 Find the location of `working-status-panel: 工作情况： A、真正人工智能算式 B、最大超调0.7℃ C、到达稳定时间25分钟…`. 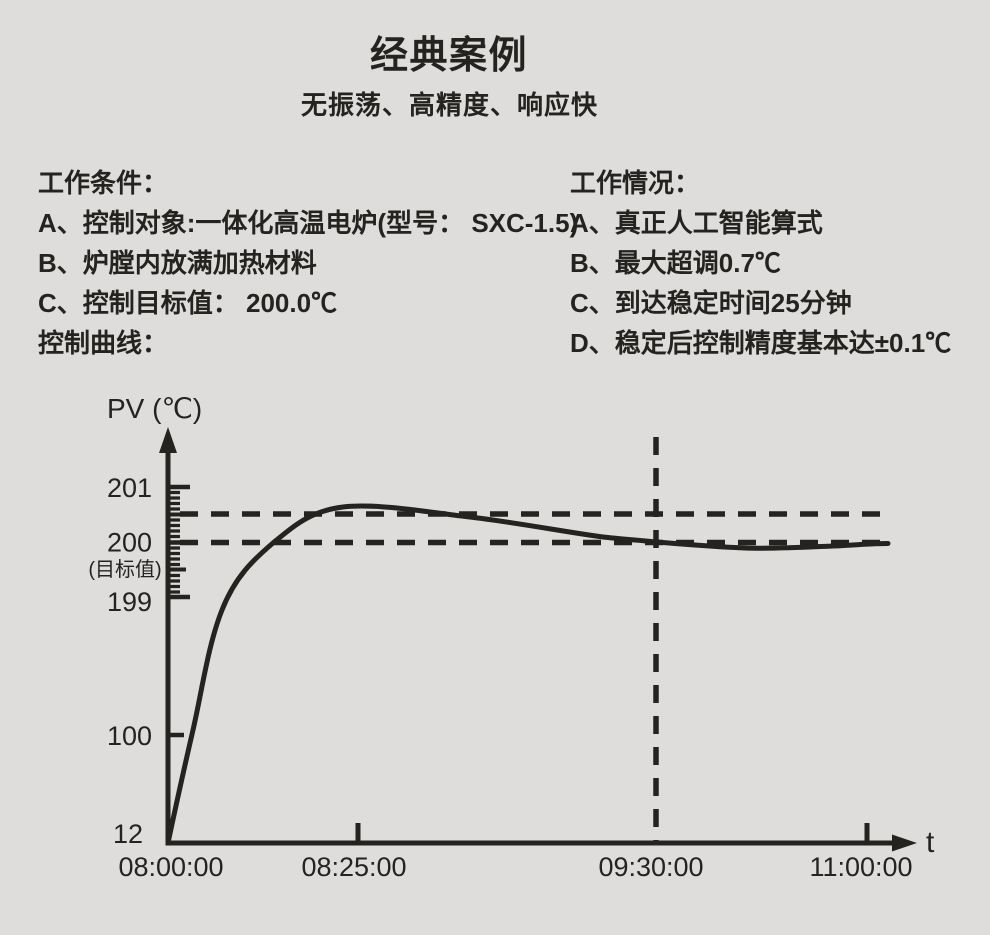

working-status-panel: 工作情况： A、真正人工智能算式 B、最大超调0.7℃ C、到达稳定时间25分钟… is located at coordinates (760, 263).